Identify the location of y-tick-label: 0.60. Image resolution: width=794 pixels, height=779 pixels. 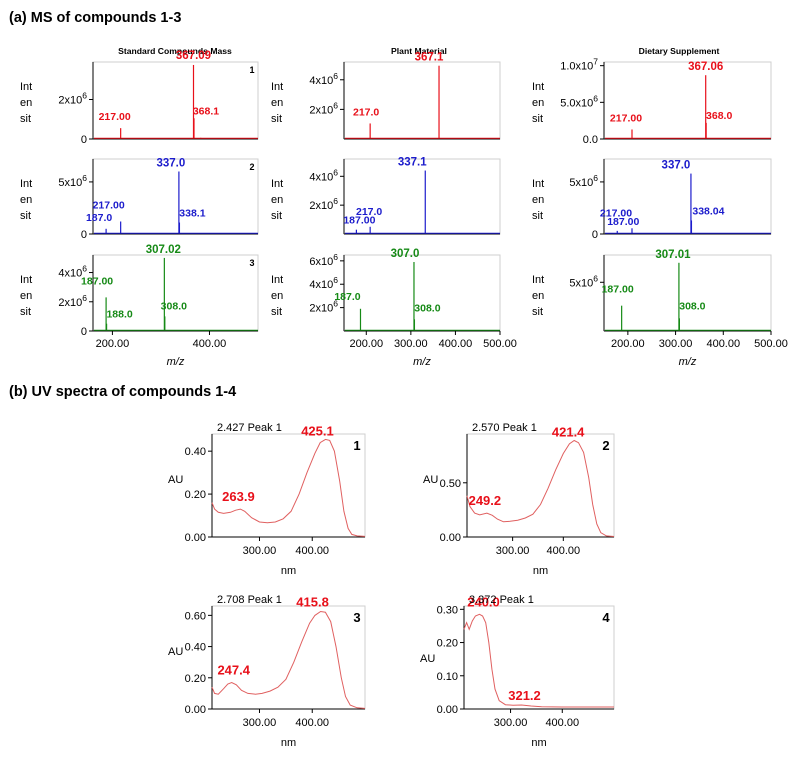
(195, 616).